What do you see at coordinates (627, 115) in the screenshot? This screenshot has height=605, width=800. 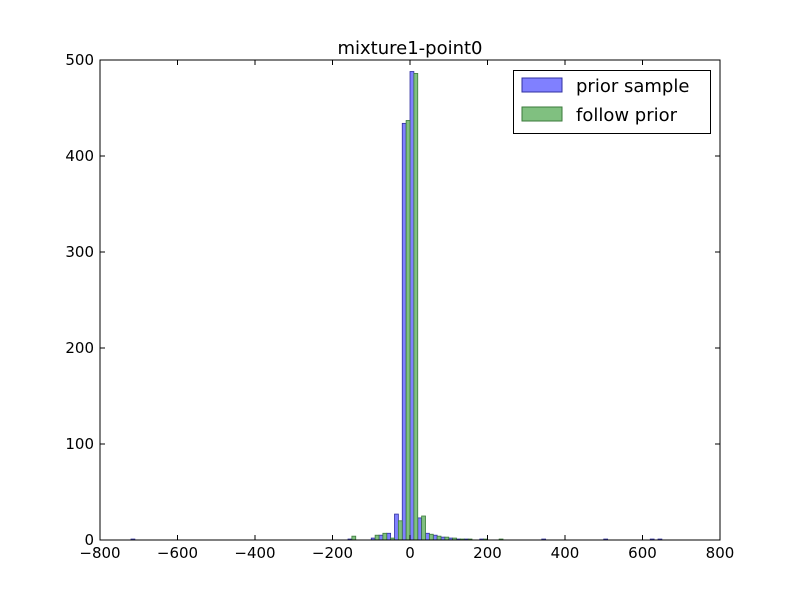 I see `legend-label-follow-prior: follow prior` at bounding box center [627, 115].